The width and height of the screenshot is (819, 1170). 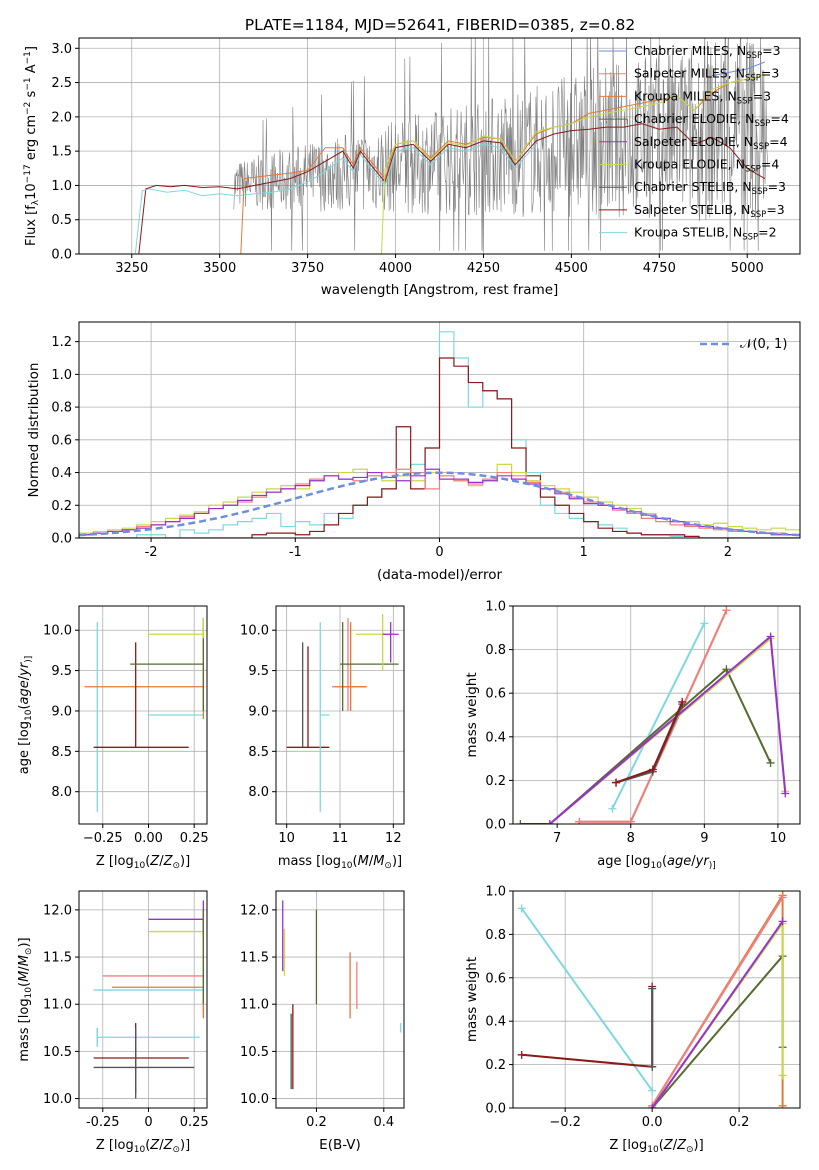 What do you see at coordinates (679, 861) in the screenshot?
I see `label-part: age` at bounding box center [679, 861].